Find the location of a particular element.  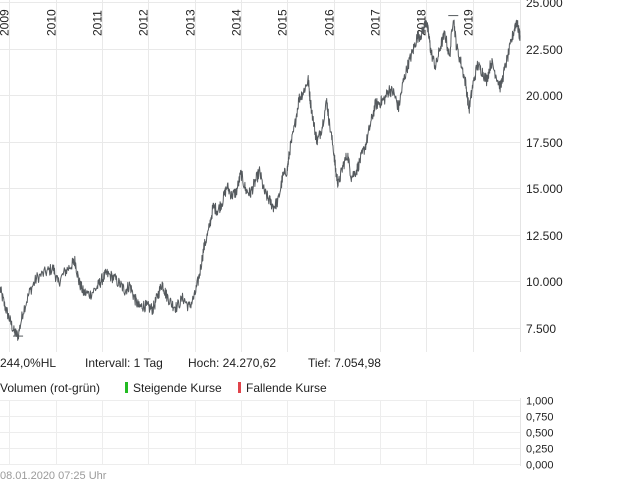

x-tick-label: 2013 is located at coordinates (191, 22).